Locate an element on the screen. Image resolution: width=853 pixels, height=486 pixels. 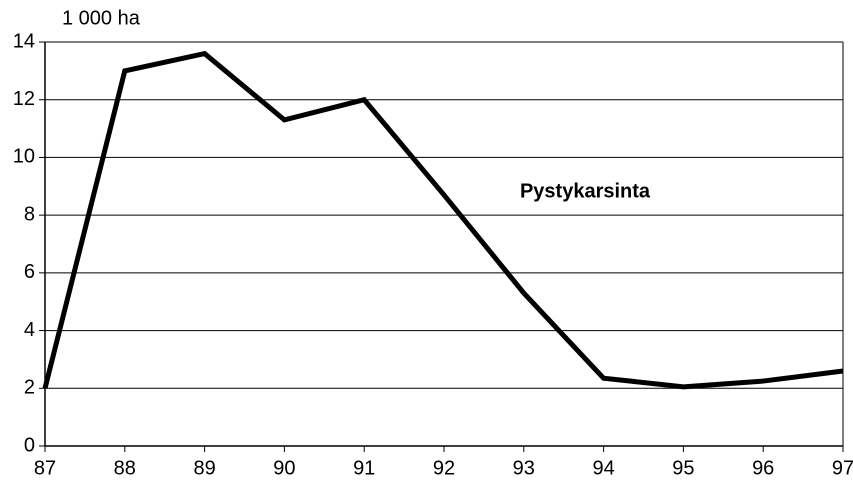
y-tick-label: 4 is located at coordinates (29, 330).